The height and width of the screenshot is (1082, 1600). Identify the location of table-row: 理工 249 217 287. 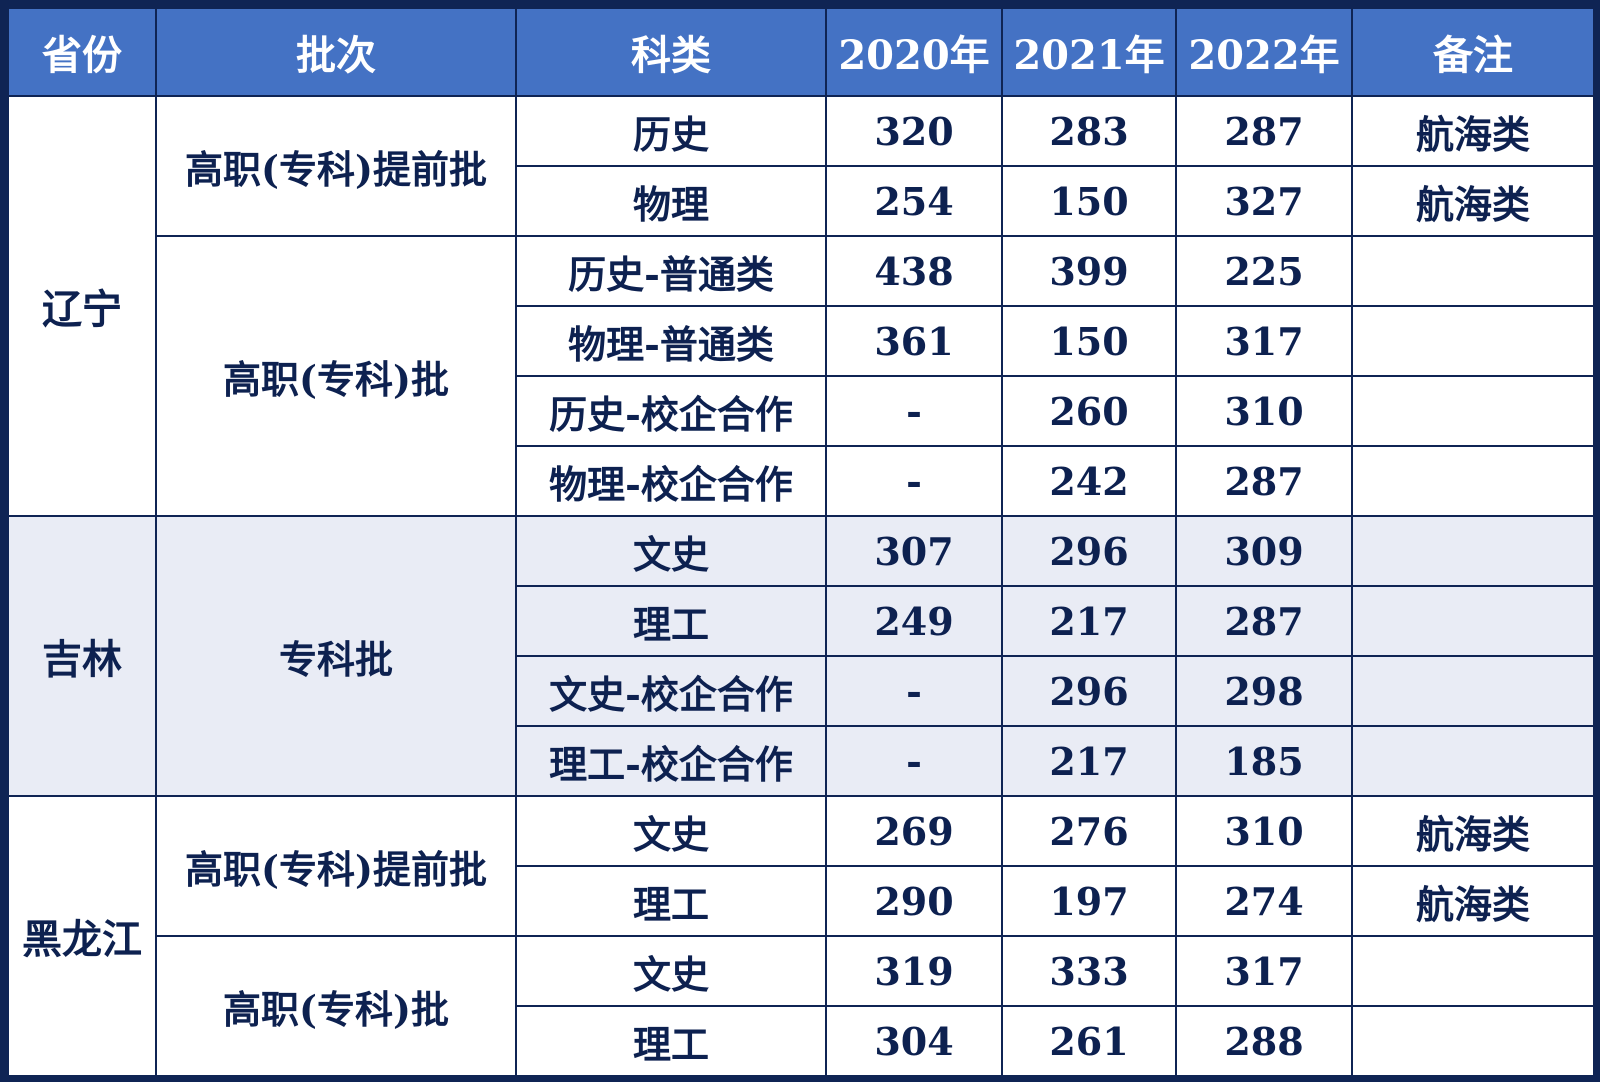
(801, 621).